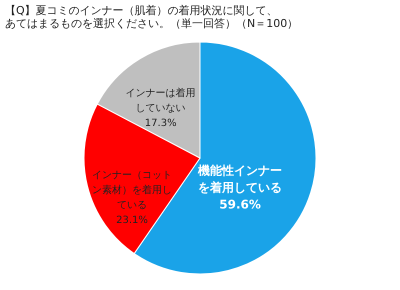 The image size is (400, 290). I want to click on data-label: 59.6%, so click(240, 204).